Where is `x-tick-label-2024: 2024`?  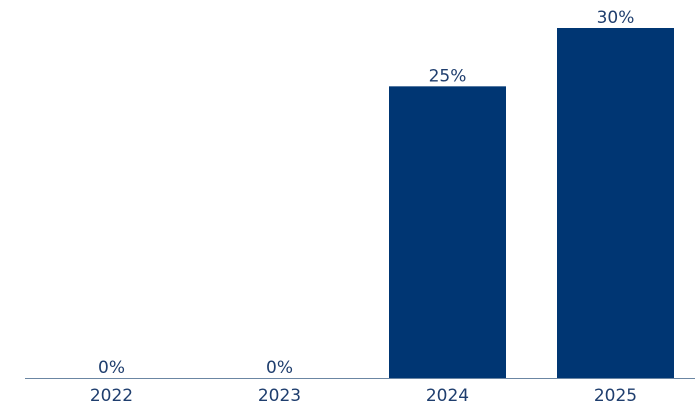
x-tick-label-2024: 2024 is located at coordinates (447, 396).